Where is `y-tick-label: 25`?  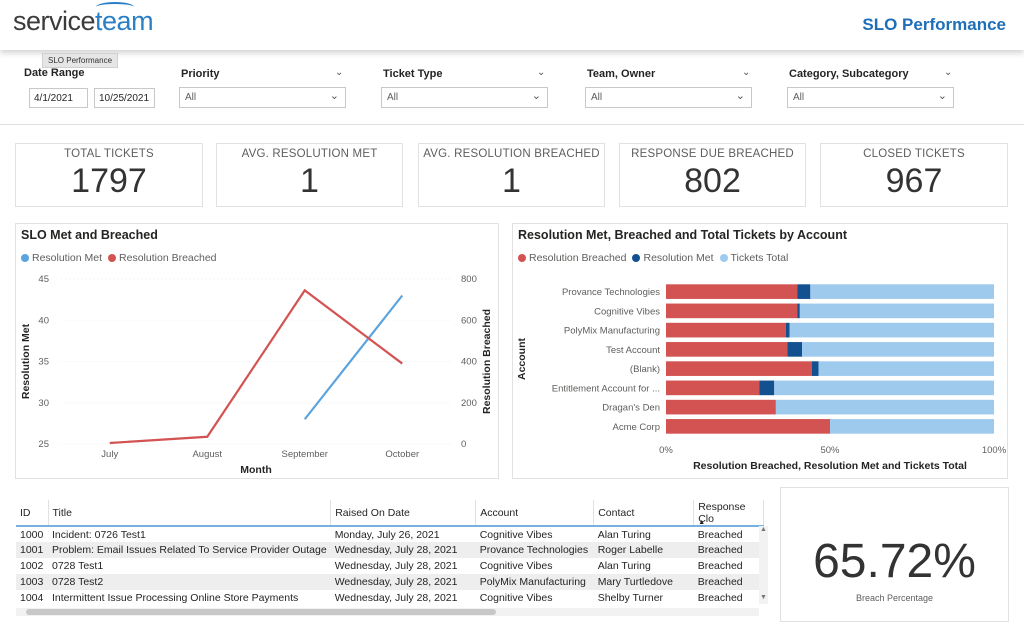 y-tick-label: 25 is located at coordinates (43, 444).